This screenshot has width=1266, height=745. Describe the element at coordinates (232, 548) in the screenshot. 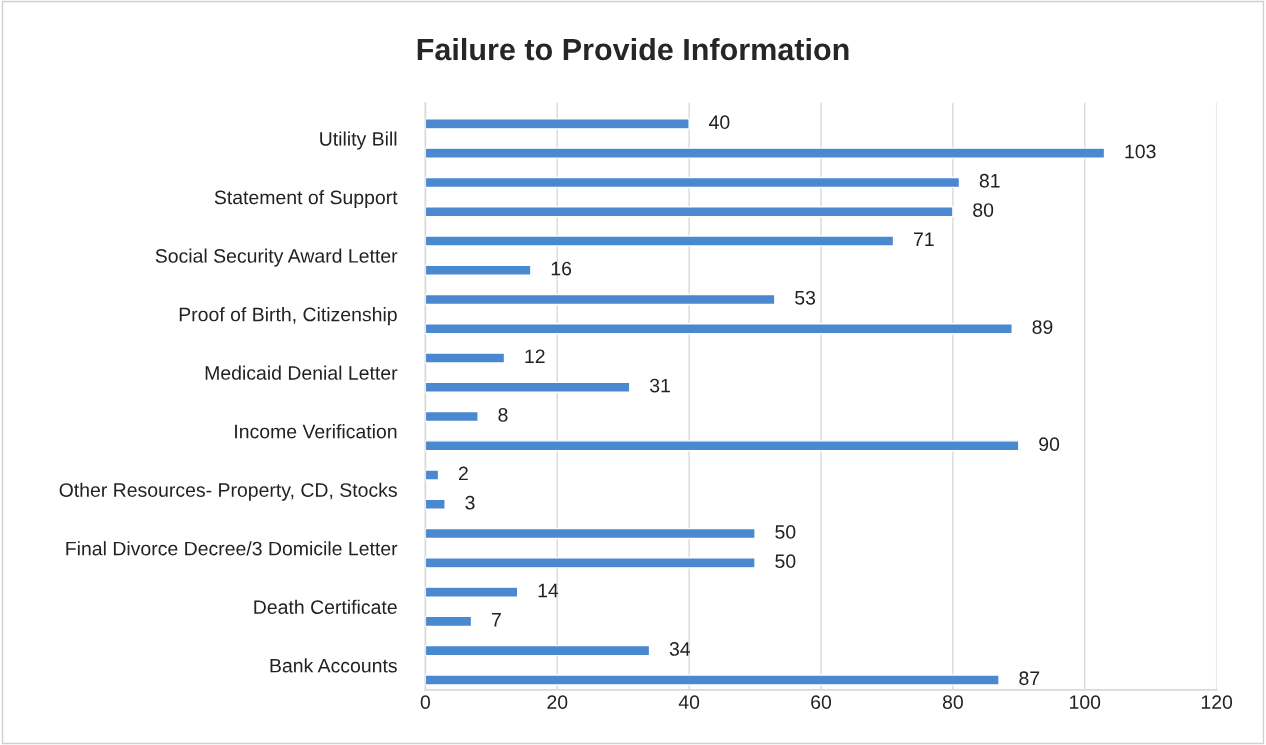

I see `y-tick-label: Final Divorce Decree/3 Domicile Letter` at that location.